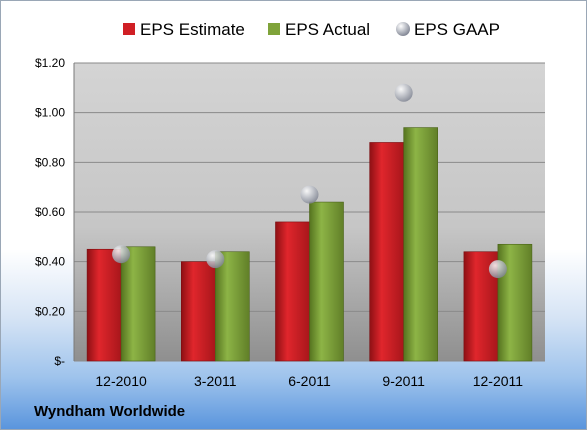 The width and height of the screenshot is (587, 431). Describe the element at coordinates (129, 29) in the screenshot. I see `legend-swatch-eps-estimate` at that location.